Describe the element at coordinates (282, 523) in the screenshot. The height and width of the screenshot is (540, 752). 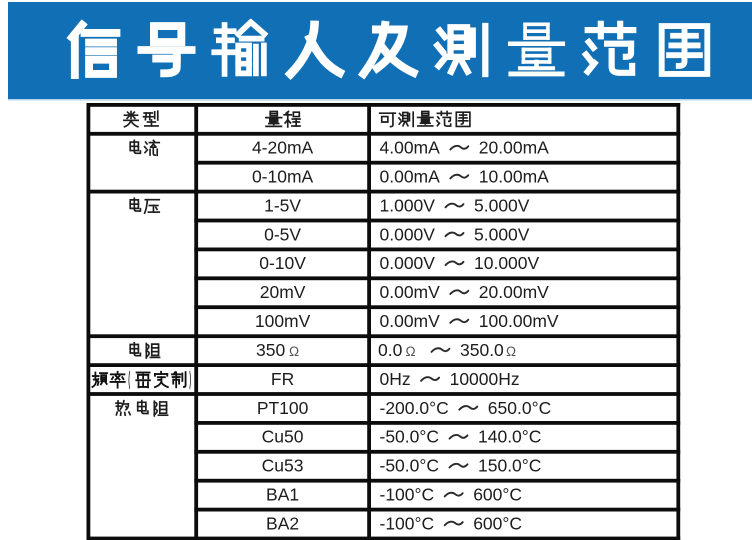
I see `svg-text: BA2` at that location.